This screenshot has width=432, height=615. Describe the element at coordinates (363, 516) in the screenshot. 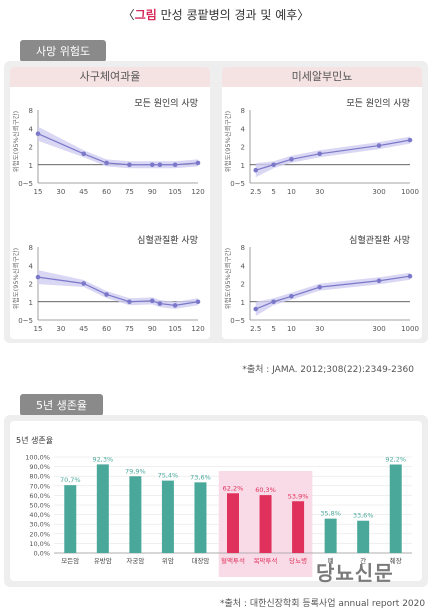

I see `data-label: 33,6%` at that location.